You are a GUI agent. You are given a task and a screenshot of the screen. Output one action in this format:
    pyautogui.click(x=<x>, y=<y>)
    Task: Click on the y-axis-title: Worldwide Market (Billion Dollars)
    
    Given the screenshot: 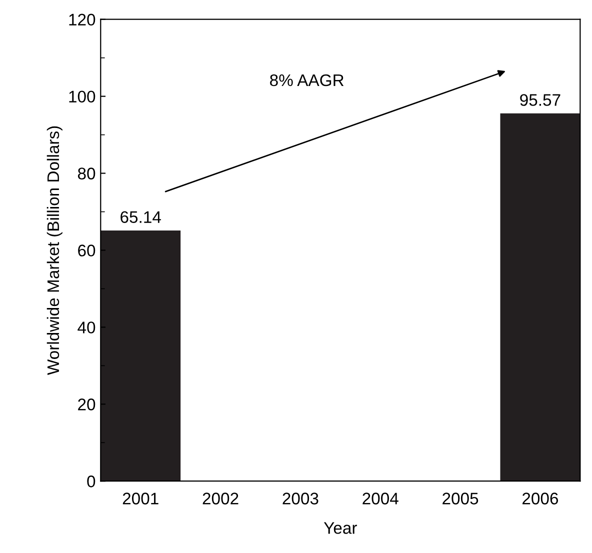 What is the action you would take?
    pyautogui.click(x=54, y=251)
    